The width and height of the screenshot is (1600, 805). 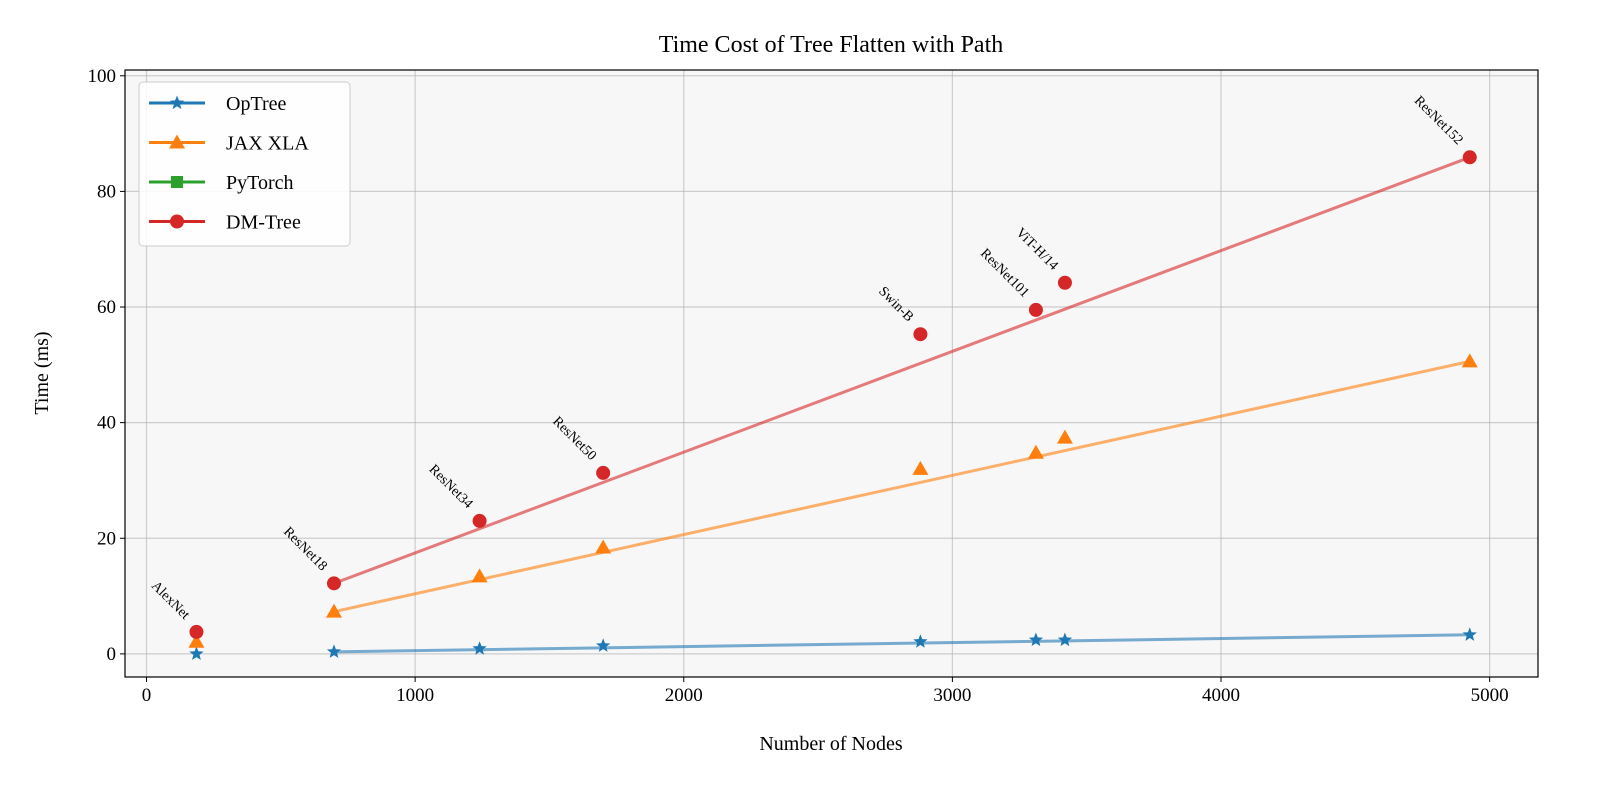 I want to click on y-tick-label: 20, so click(x=106, y=538).